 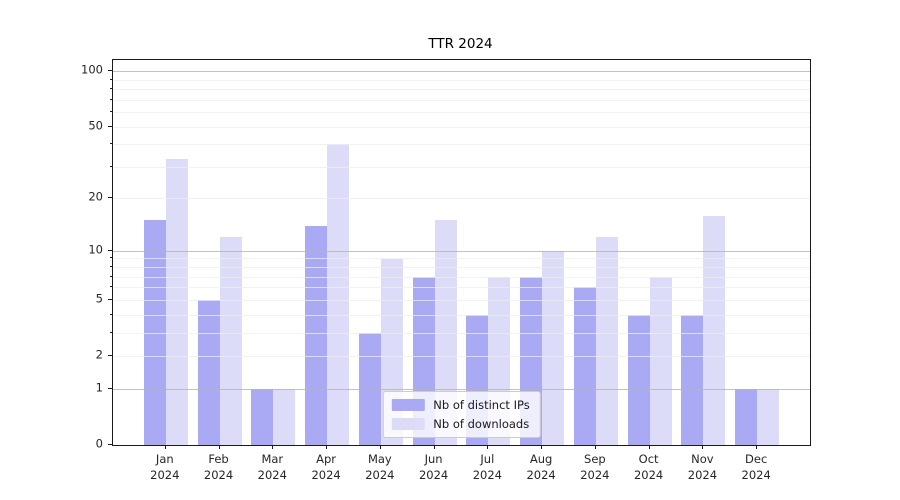 What do you see at coordinates (99, 443) in the screenshot?
I see `y-tick-label-0: 0` at bounding box center [99, 443].